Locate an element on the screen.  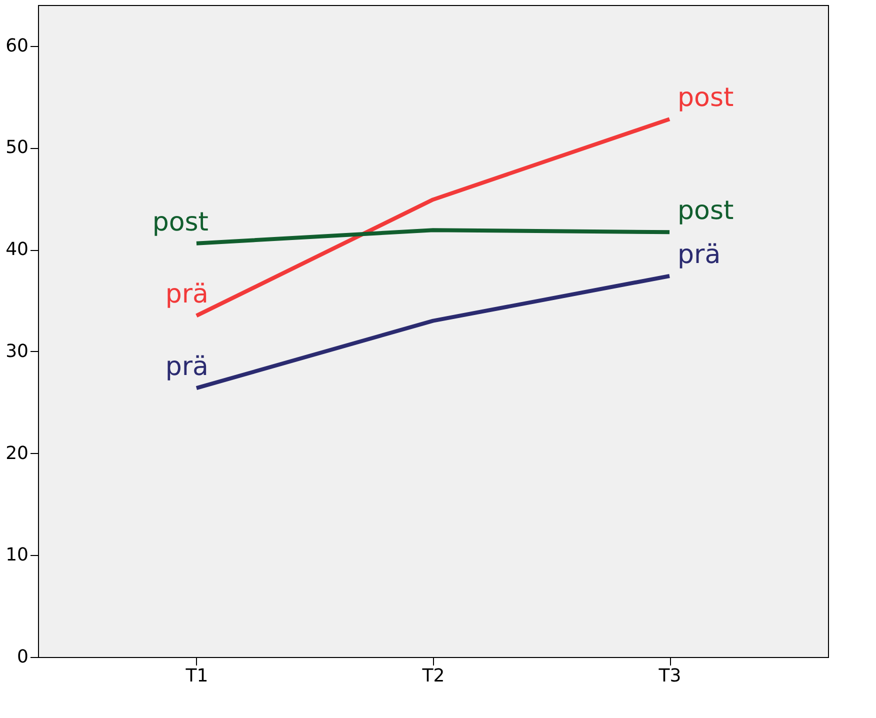
y-tick-label: 40 is located at coordinates (17, 249).